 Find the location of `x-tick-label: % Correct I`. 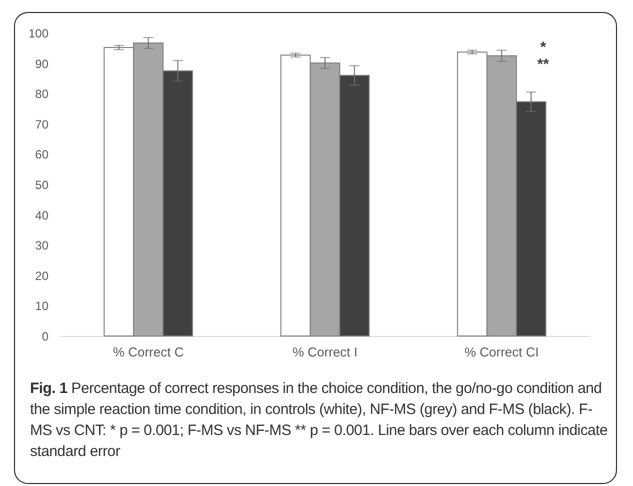

x-tick-label: % Correct I is located at coordinates (325, 352).